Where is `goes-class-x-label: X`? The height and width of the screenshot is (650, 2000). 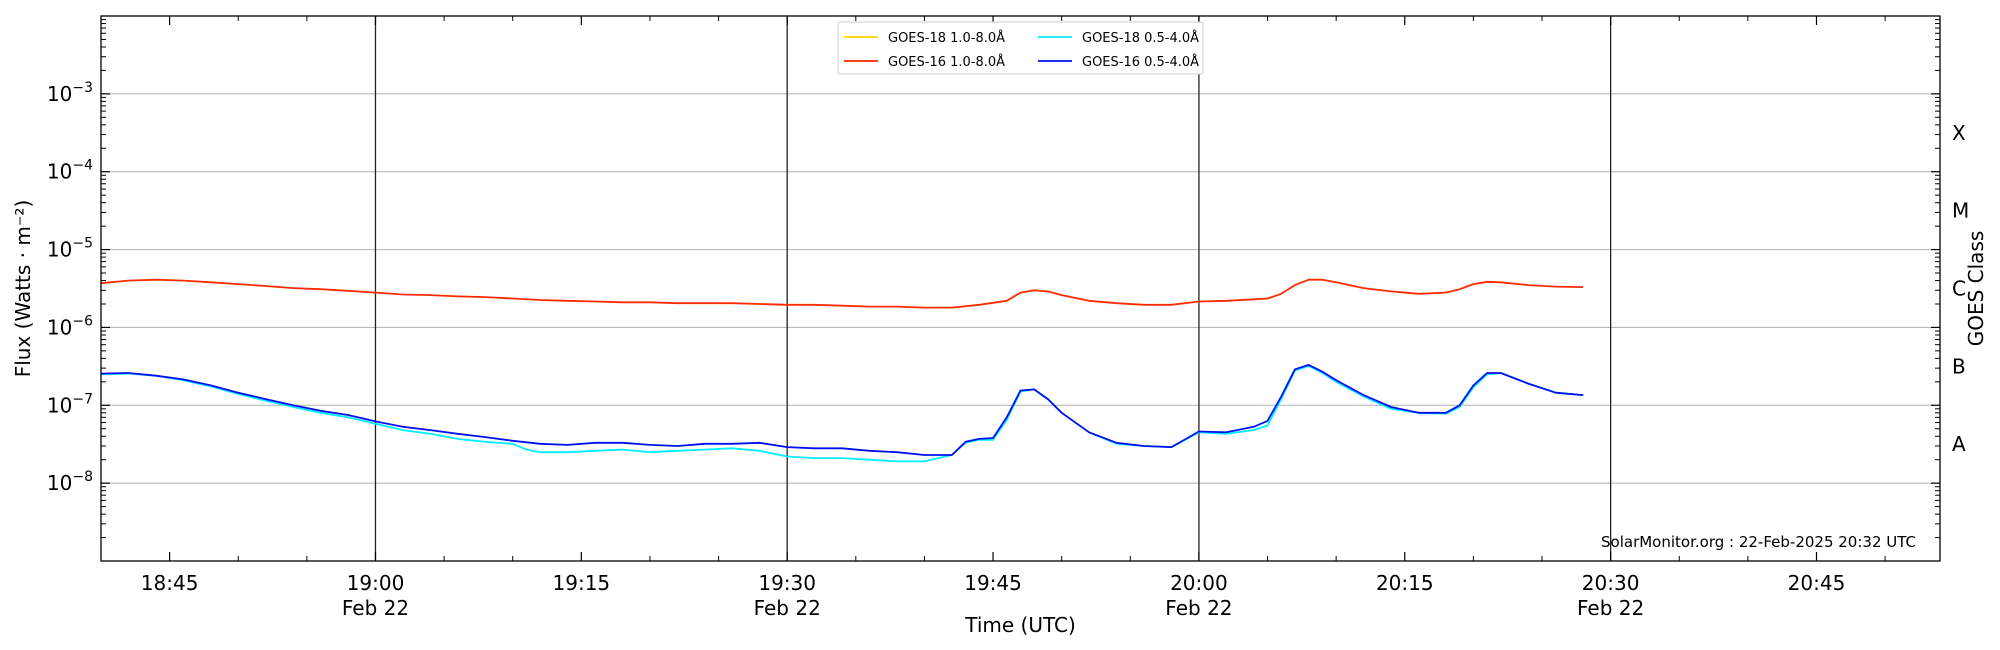
goes-class-x-label: X is located at coordinates (1959, 133).